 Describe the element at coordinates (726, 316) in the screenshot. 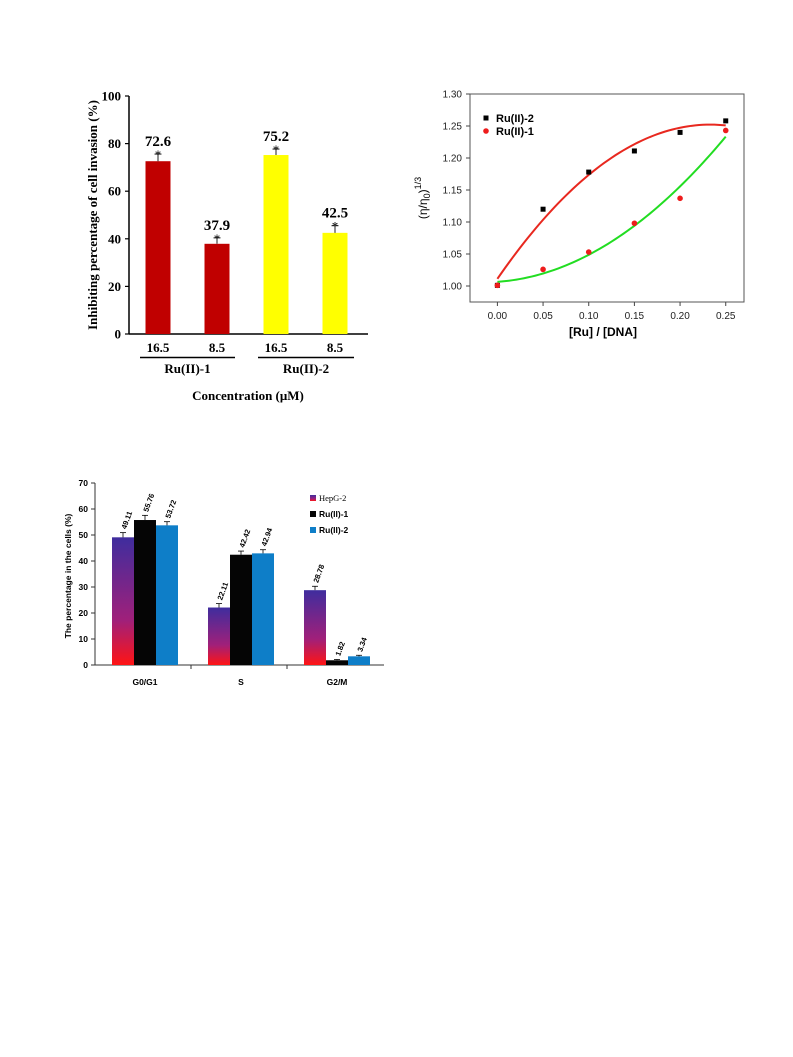

I see `x-tick-label: 0.25` at that location.